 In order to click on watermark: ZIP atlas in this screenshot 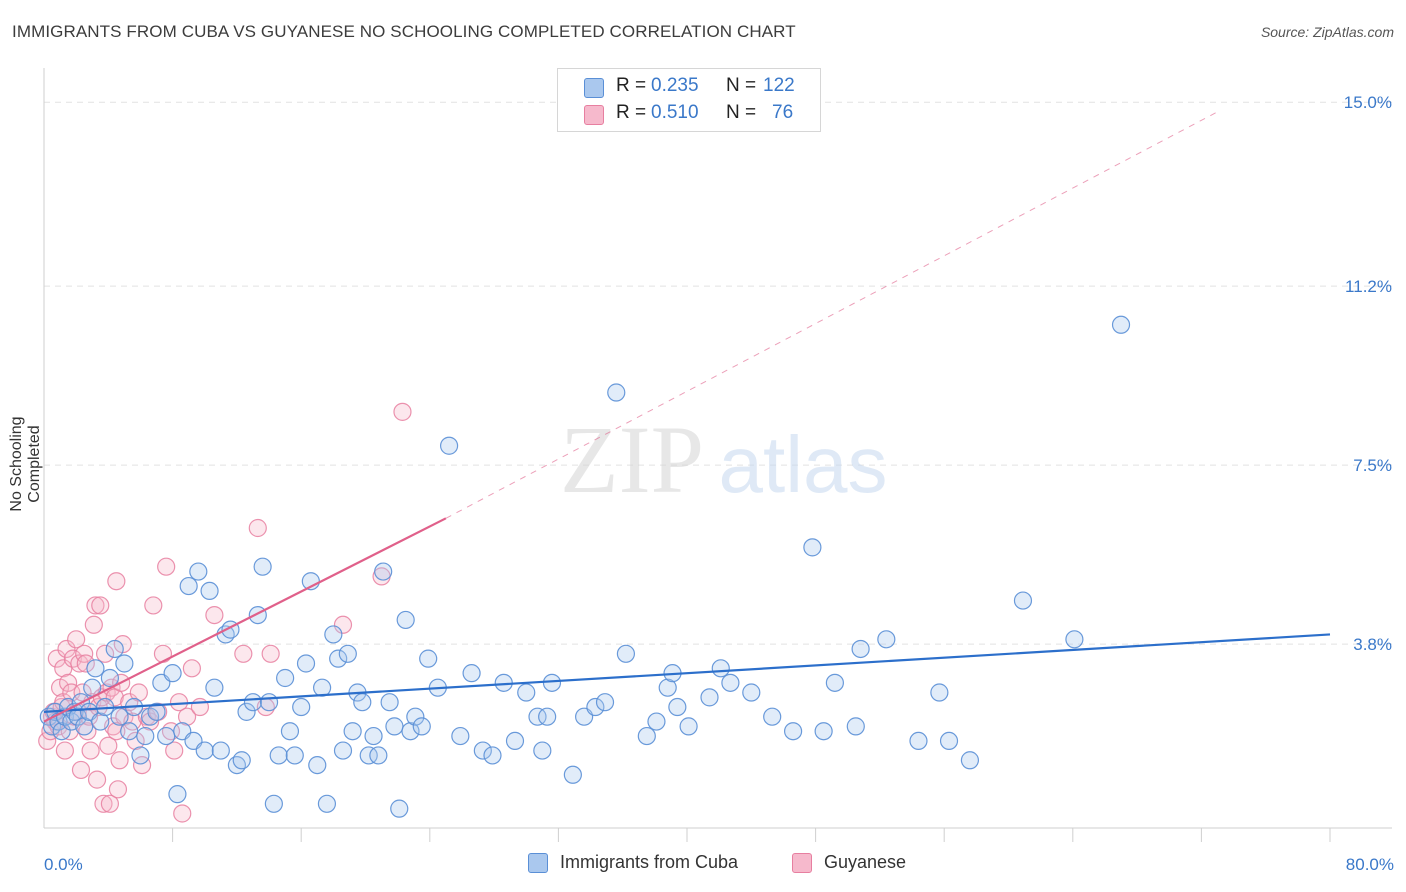, I will do `click(723, 459)`.